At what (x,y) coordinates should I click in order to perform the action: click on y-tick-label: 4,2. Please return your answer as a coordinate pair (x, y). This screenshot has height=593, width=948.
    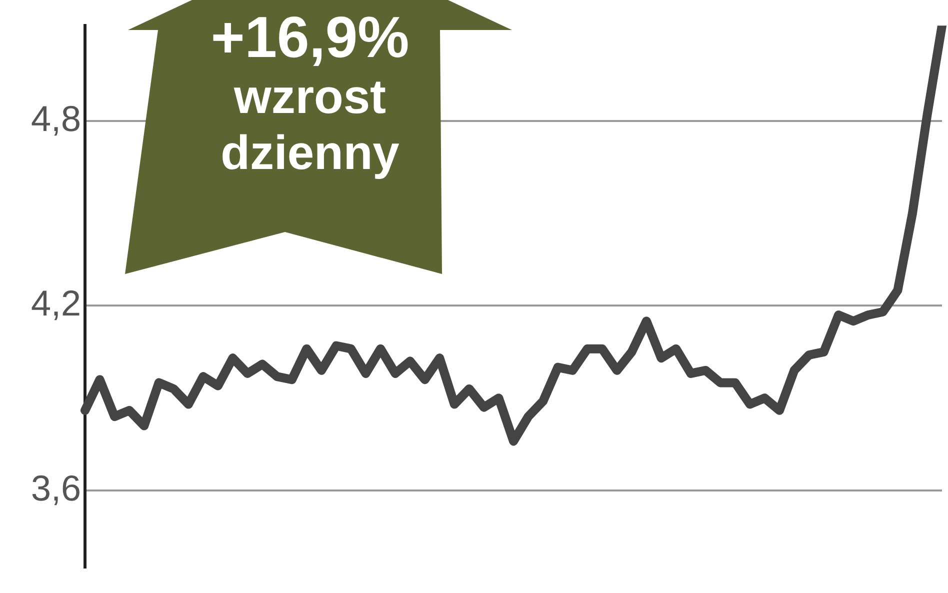
    Looking at the image, I should click on (55, 303).